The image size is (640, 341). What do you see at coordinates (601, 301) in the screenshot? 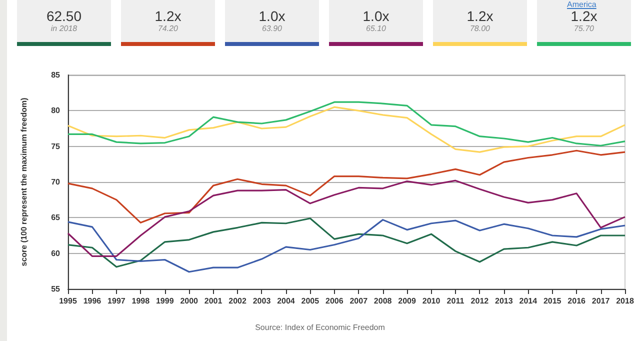
I see `x-tick-label: 2017` at bounding box center [601, 301].